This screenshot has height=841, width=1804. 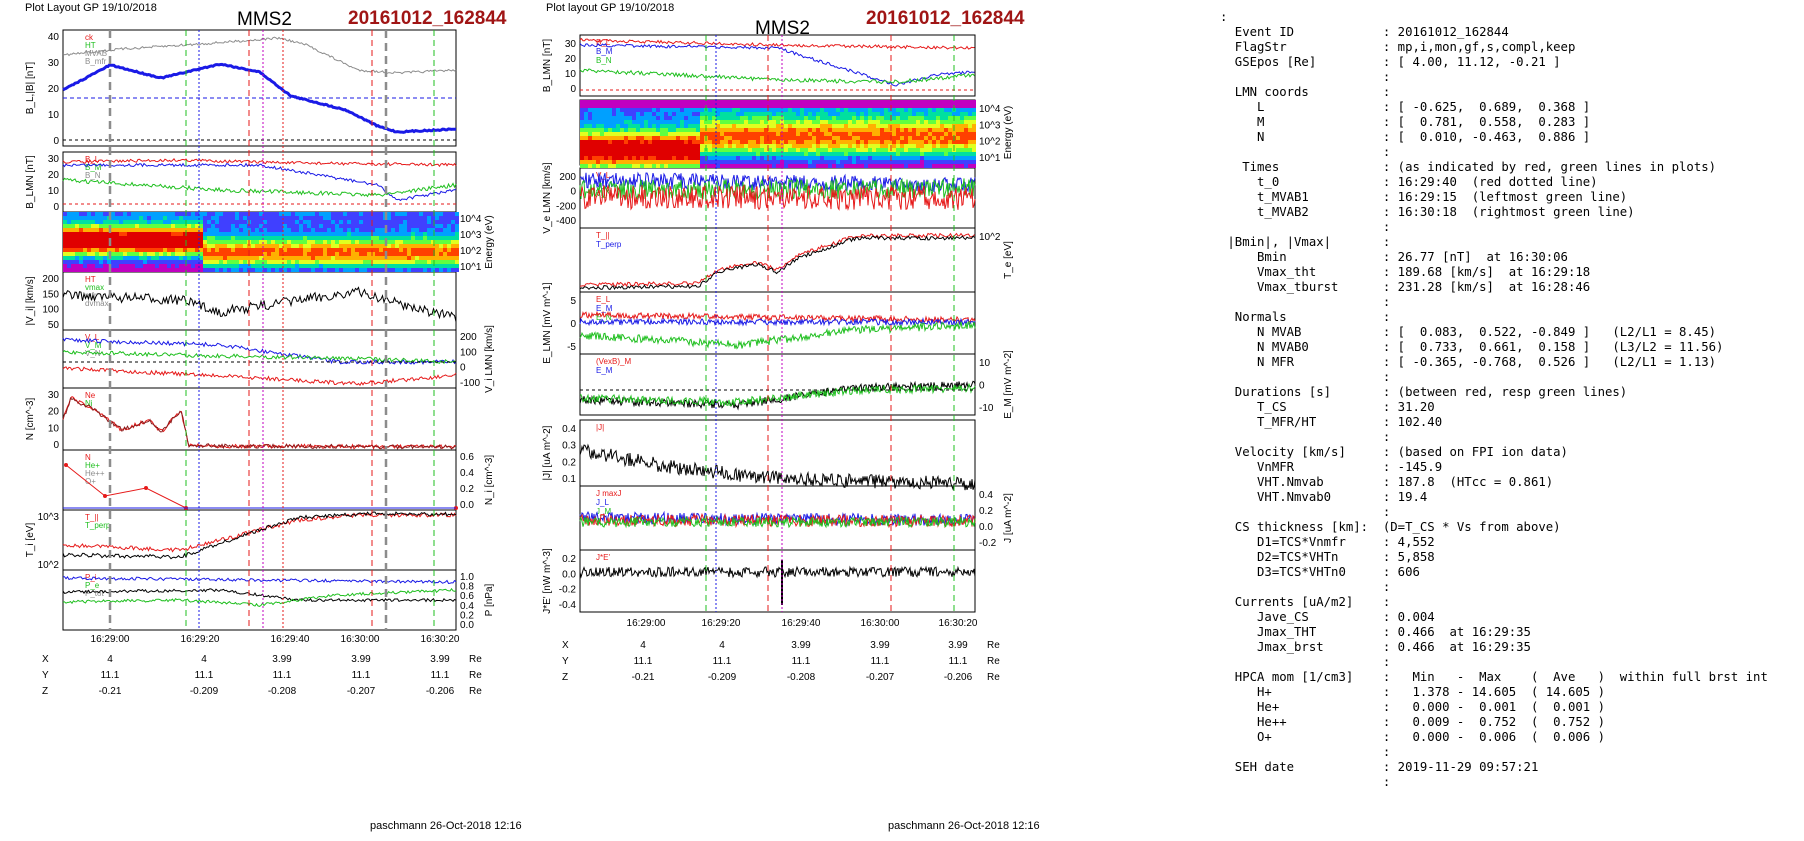 I want to click on info-line: t_MVAB1 : 16:29:15 (leftmost green line), so click(x=1424, y=197).